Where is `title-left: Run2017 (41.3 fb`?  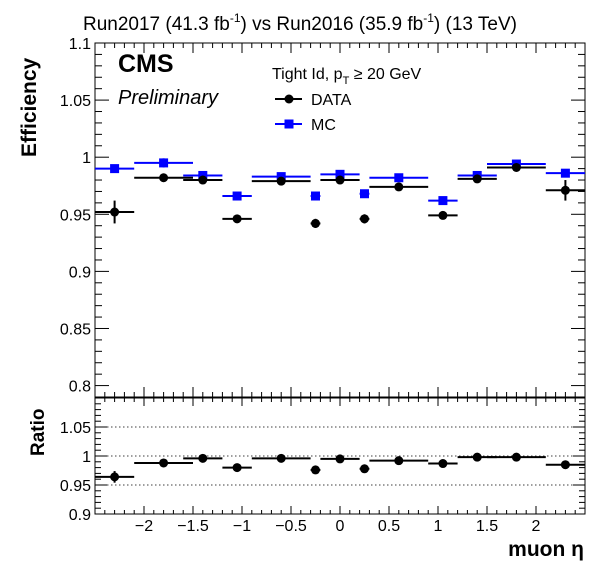 title-left: Run2017 (41.3 fb is located at coordinates (156, 24).